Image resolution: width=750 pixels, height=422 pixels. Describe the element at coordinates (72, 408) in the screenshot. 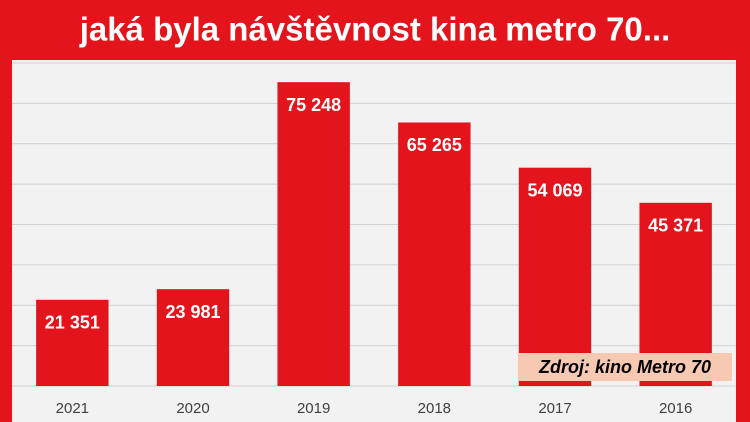

I see `x-tick-label: 2021` at that location.